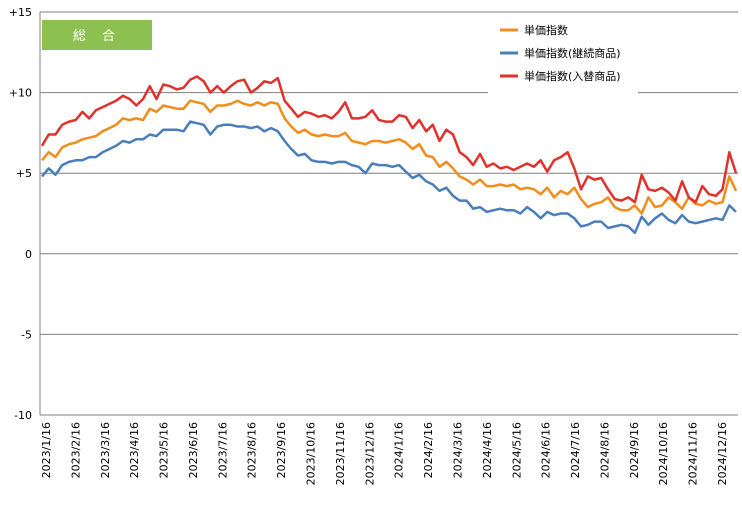 This screenshot has height=510, width=742. What do you see at coordinates (546, 450) in the screenshot?
I see `x-tick-label-17: 2024/6/16` at bounding box center [546, 450].